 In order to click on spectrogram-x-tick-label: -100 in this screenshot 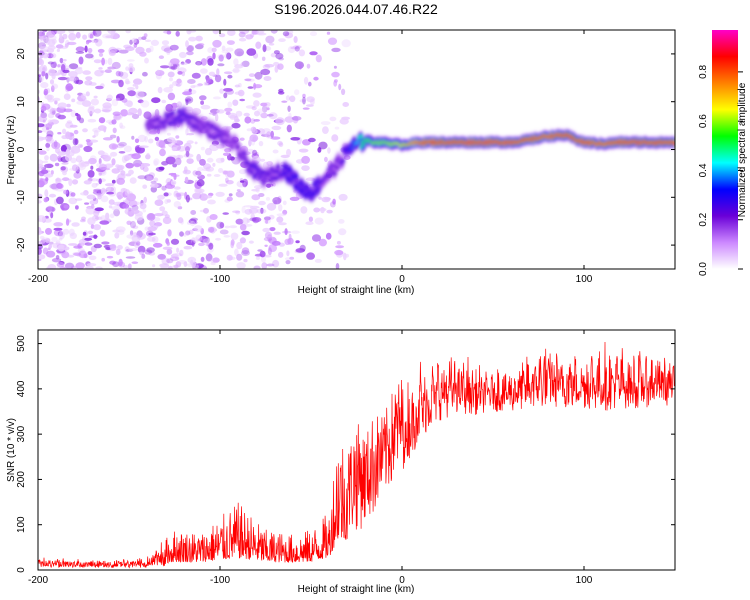, I will do `click(220, 279)`.